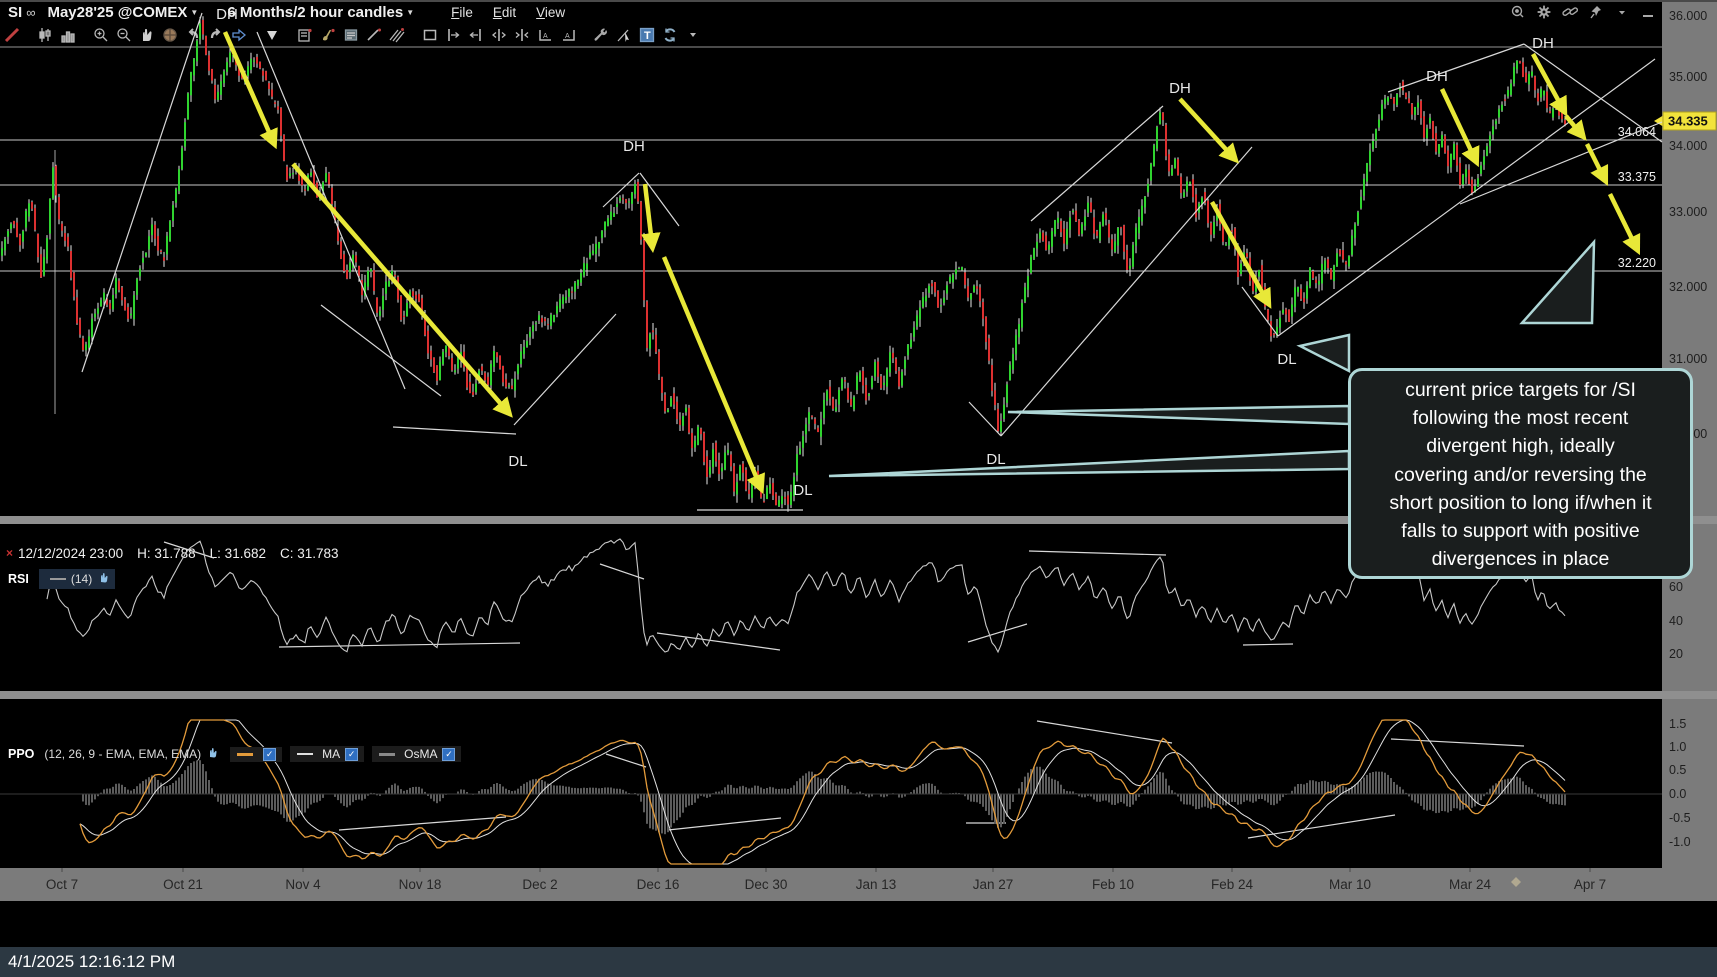 This screenshot has width=1717, height=977. Describe the element at coordinates (21, 754) in the screenshot. I see `ppo-title: PPO` at that location.